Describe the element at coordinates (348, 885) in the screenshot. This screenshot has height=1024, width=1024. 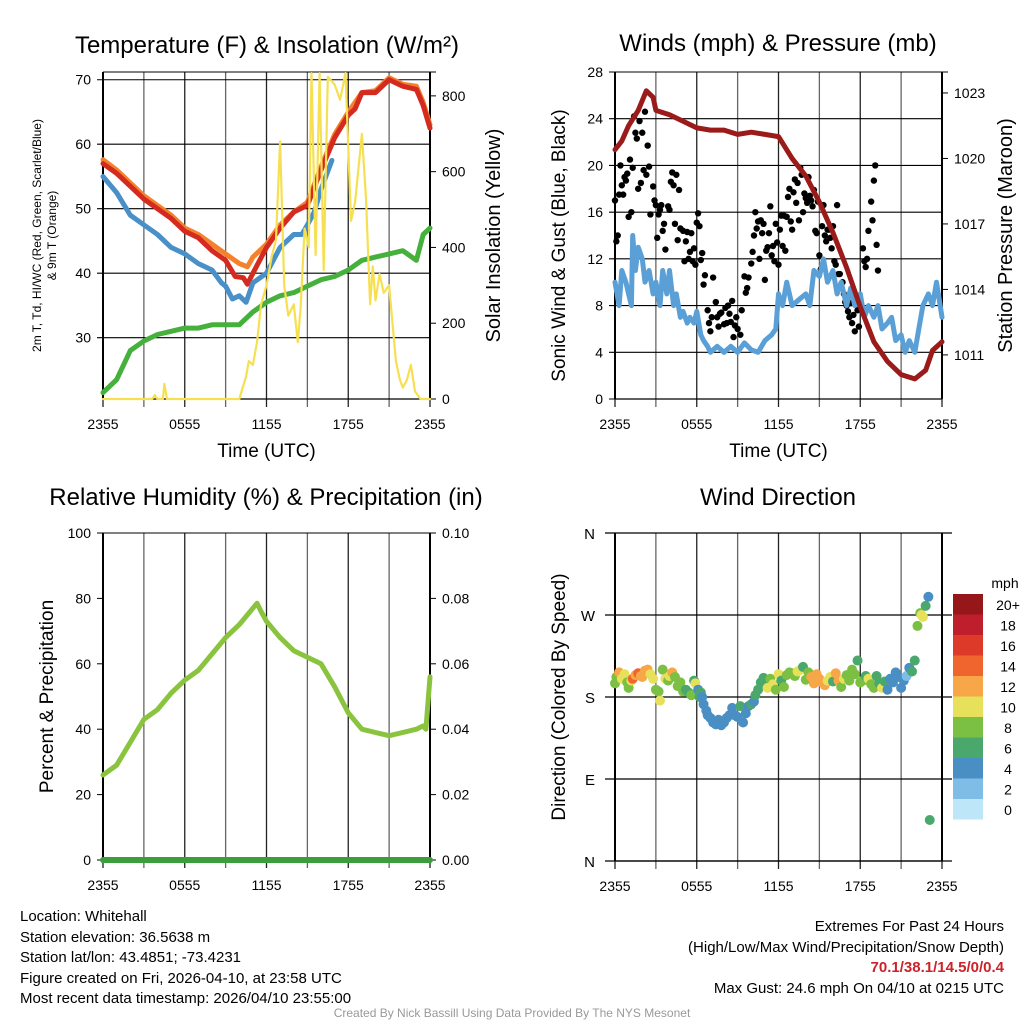
I see `x-tick-label: 1755` at that location.